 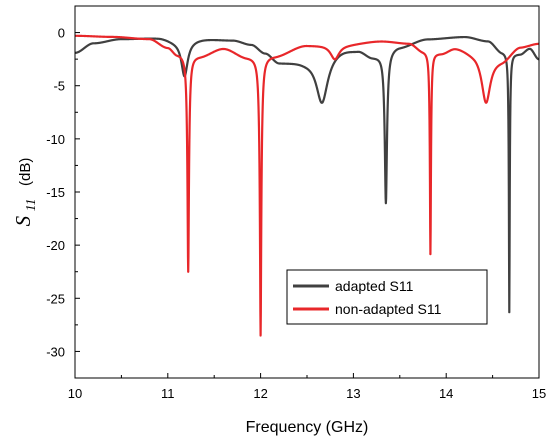 I want to click on legend-label: non-adapted S11, so click(x=388, y=309).